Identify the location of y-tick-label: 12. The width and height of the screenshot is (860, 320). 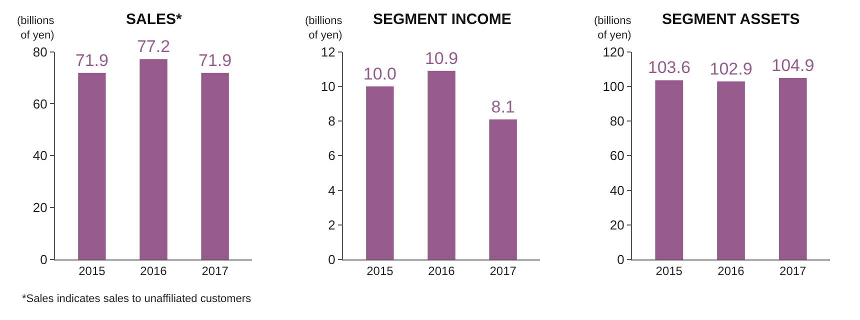
(328, 52).